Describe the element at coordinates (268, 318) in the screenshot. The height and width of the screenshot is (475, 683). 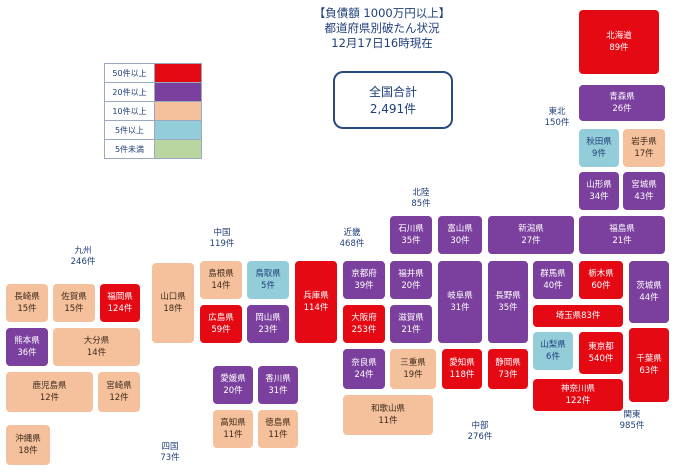
I see `pref-name: 岡山県` at that location.